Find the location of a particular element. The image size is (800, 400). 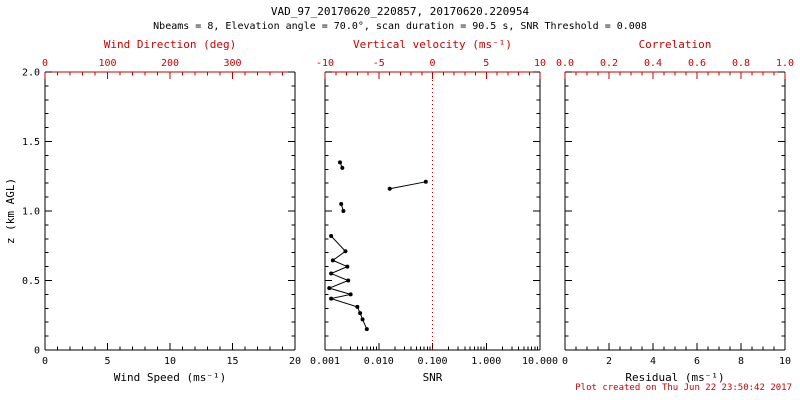

y-tick-label: 0 is located at coordinates (37, 351).